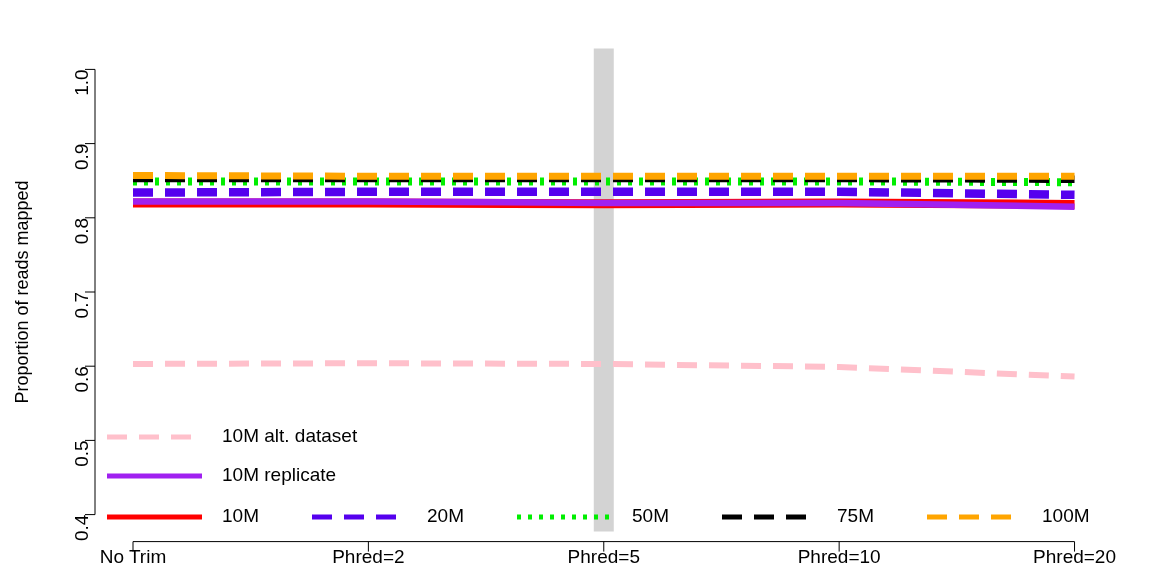 The width and height of the screenshot is (1156, 584). What do you see at coordinates (839, 557) in the screenshot?
I see `x-tick-label: Phred=10` at bounding box center [839, 557].